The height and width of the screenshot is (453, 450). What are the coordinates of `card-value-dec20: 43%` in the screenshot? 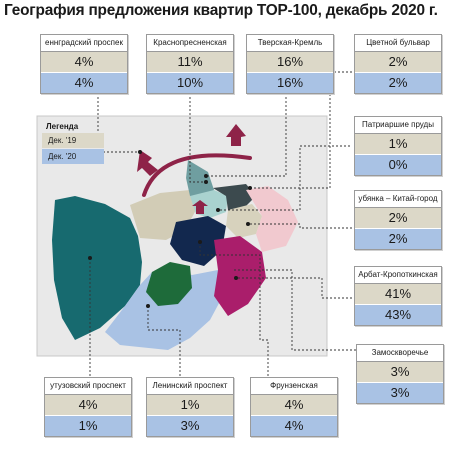 It's located at (398, 315).